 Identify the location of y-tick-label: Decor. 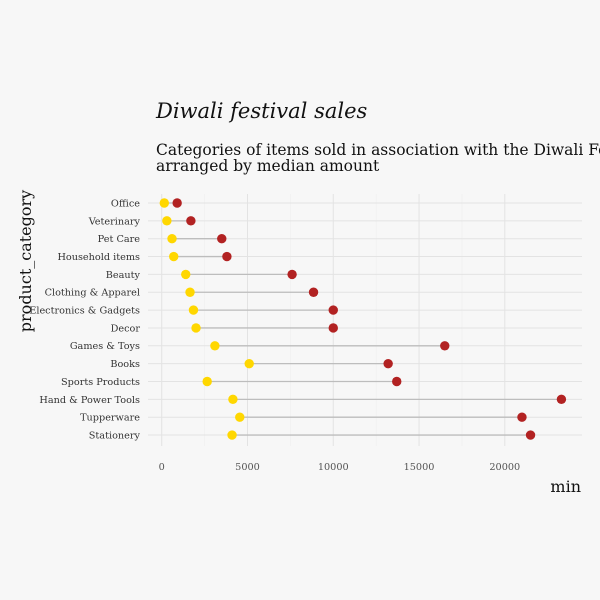
(126, 328).